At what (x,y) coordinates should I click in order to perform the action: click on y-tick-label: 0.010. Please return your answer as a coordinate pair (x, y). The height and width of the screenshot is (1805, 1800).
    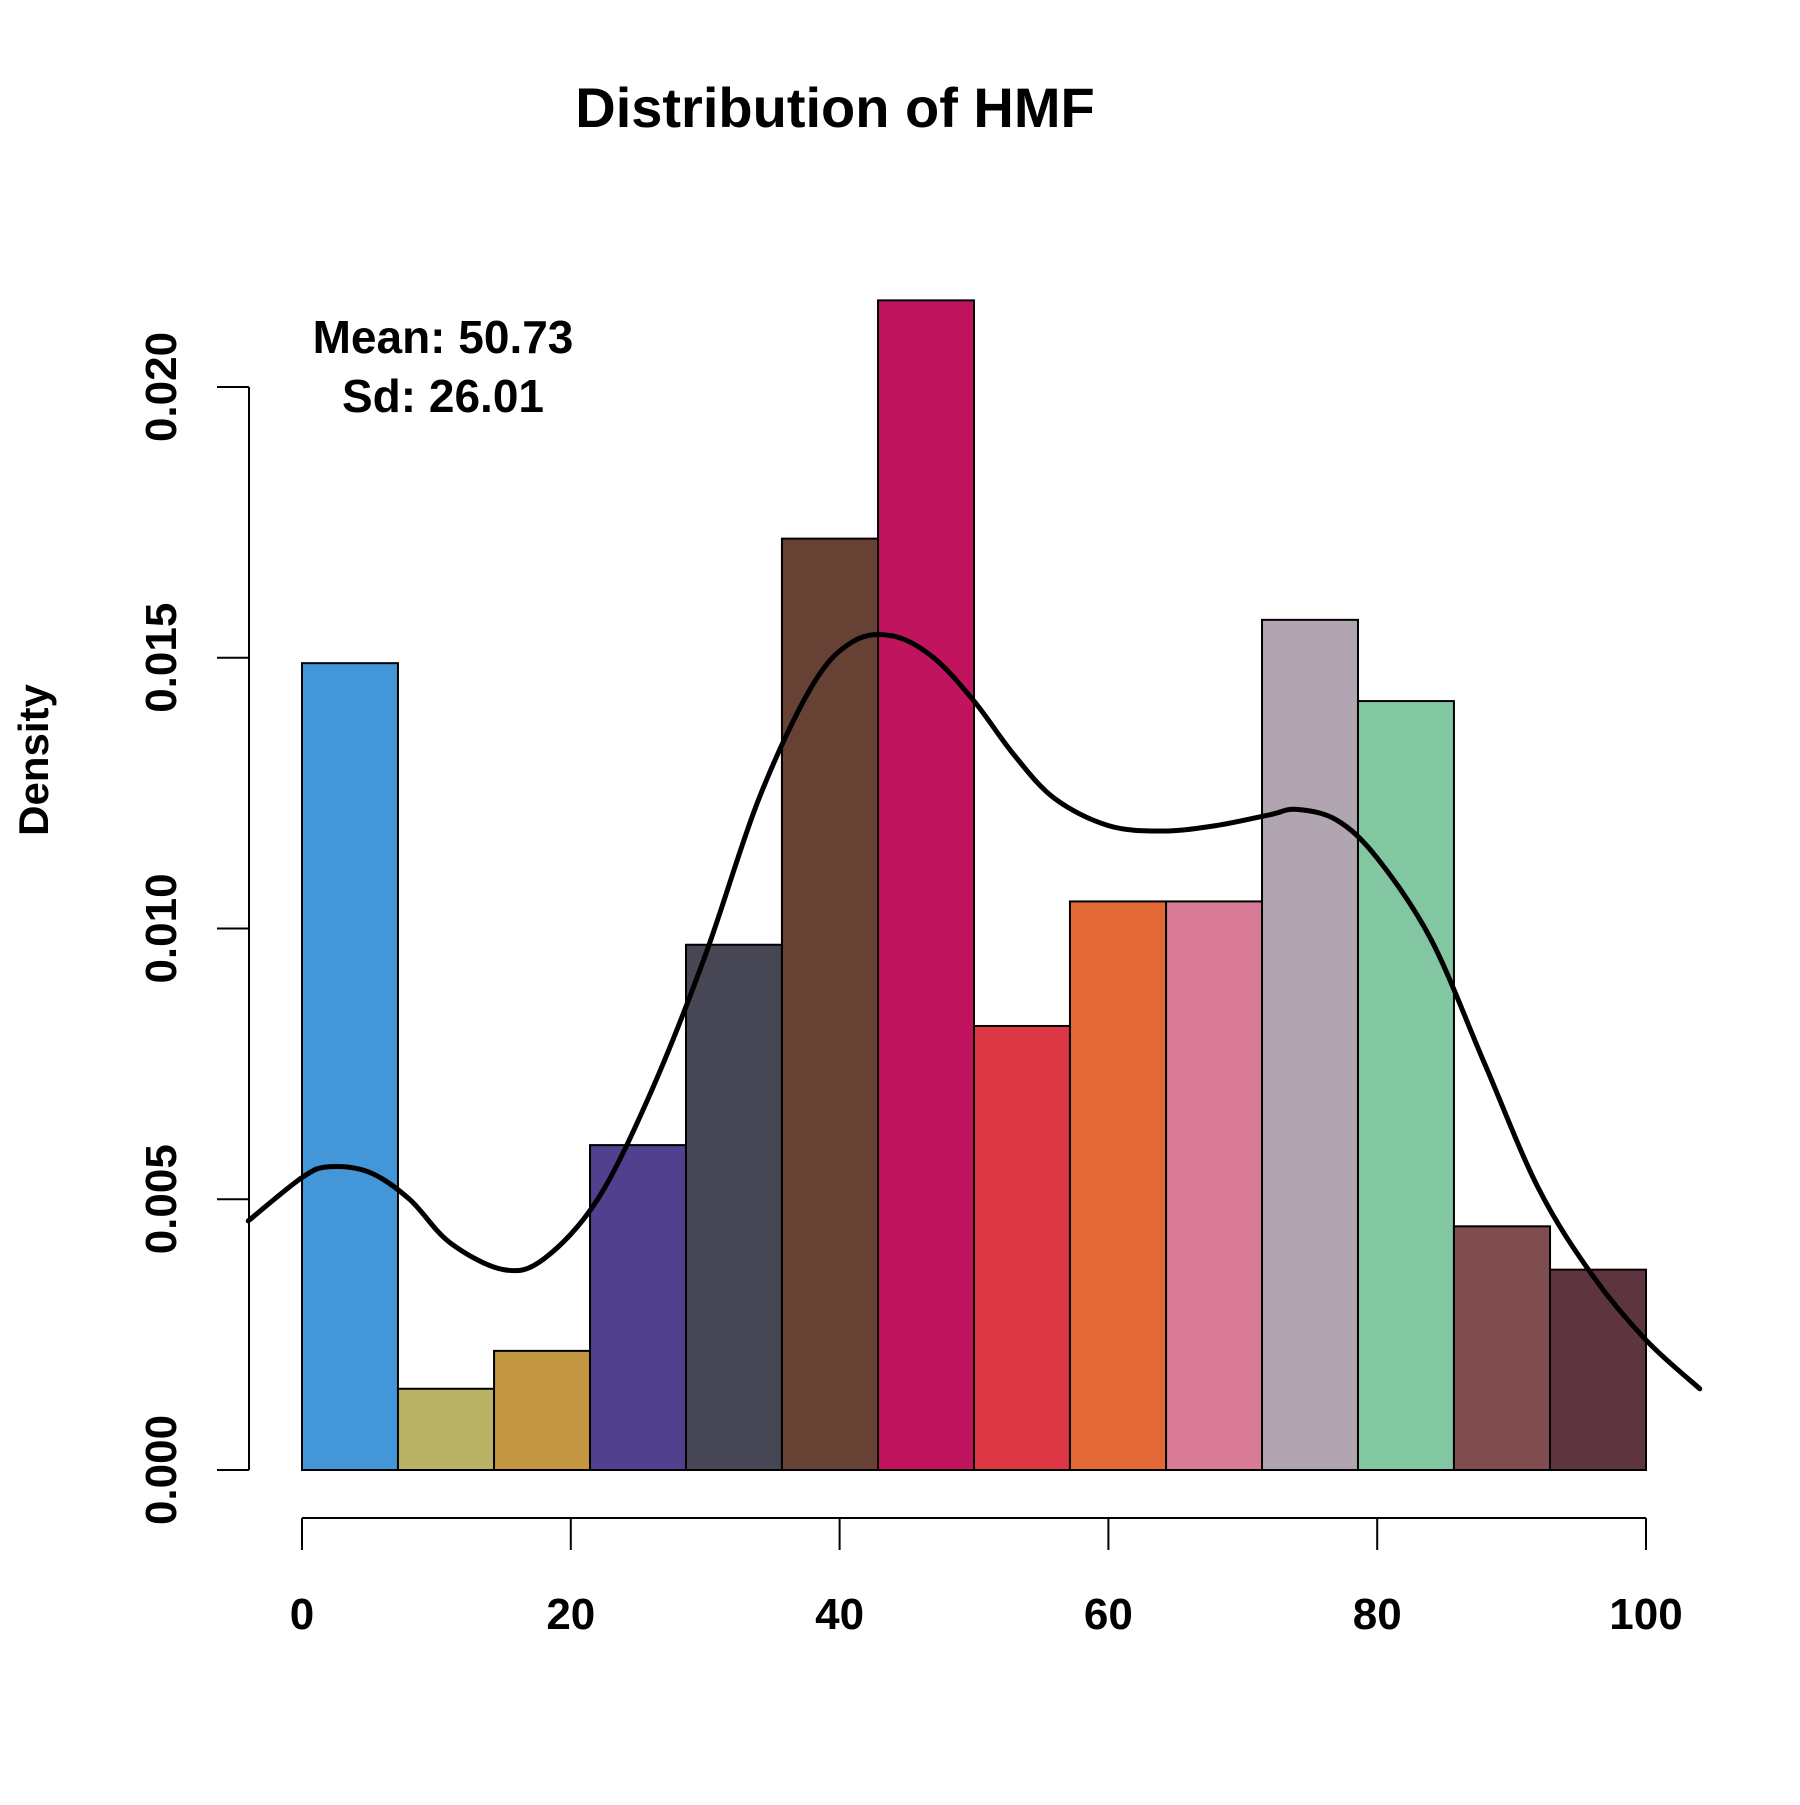
    Looking at the image, I should click on (161, 928).